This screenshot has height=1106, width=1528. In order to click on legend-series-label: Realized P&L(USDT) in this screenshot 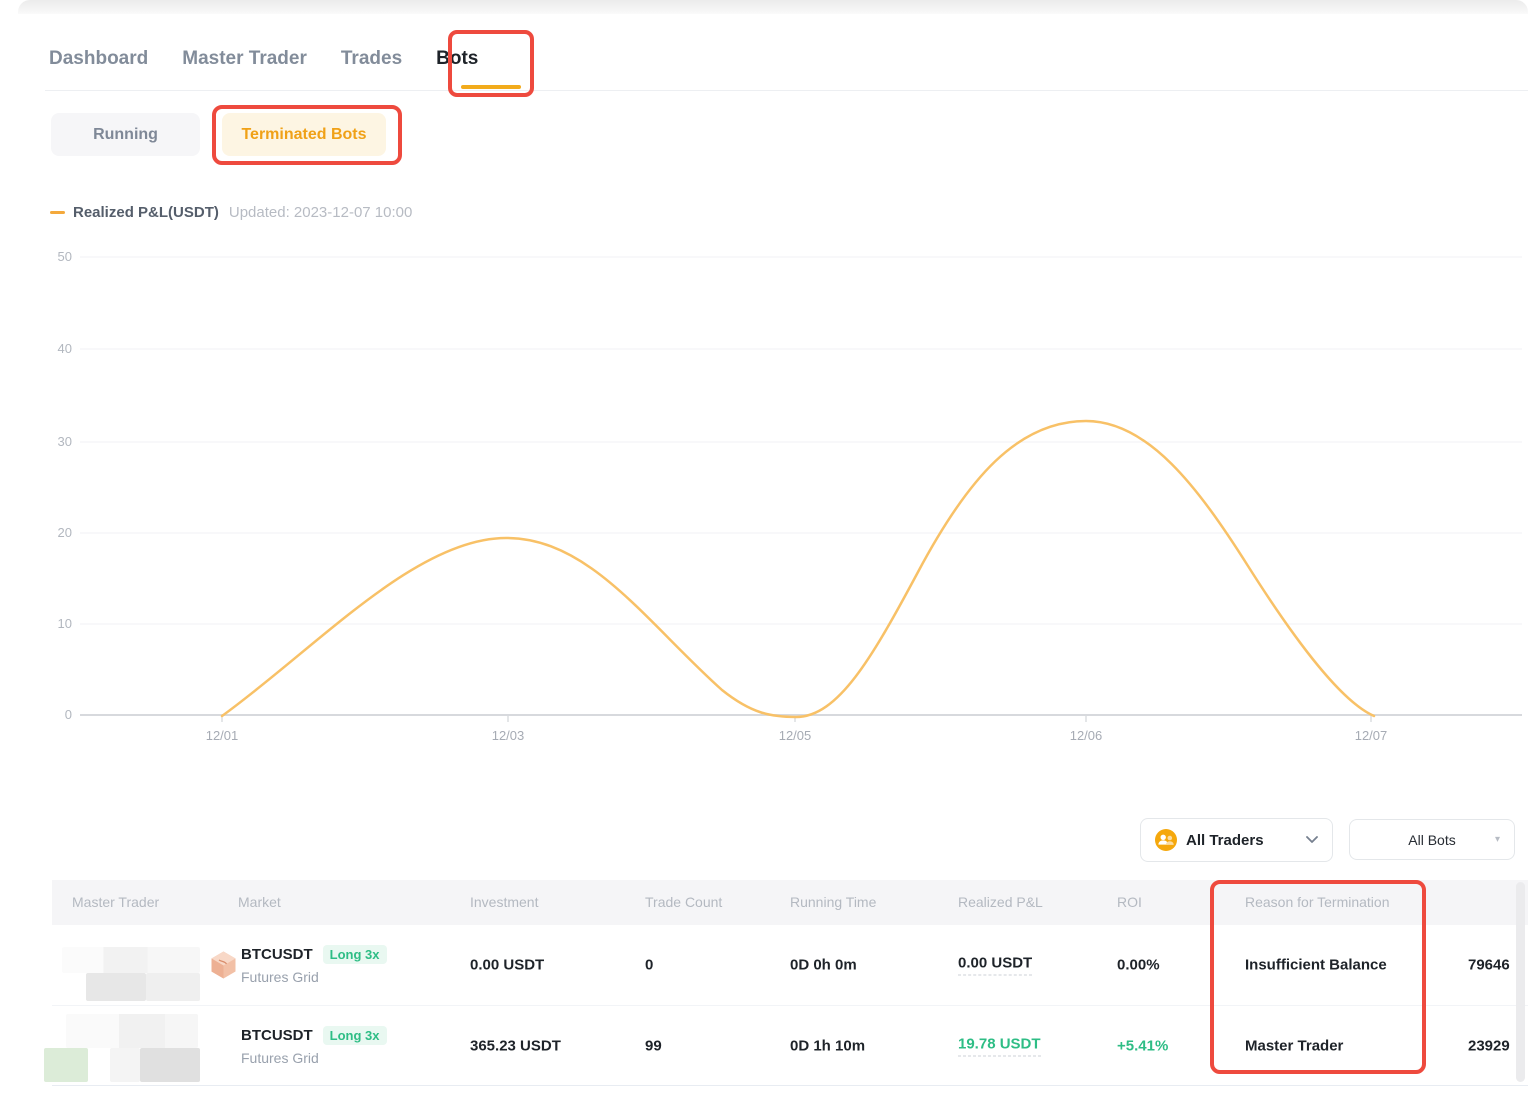, I will do `click(146, 212)`.